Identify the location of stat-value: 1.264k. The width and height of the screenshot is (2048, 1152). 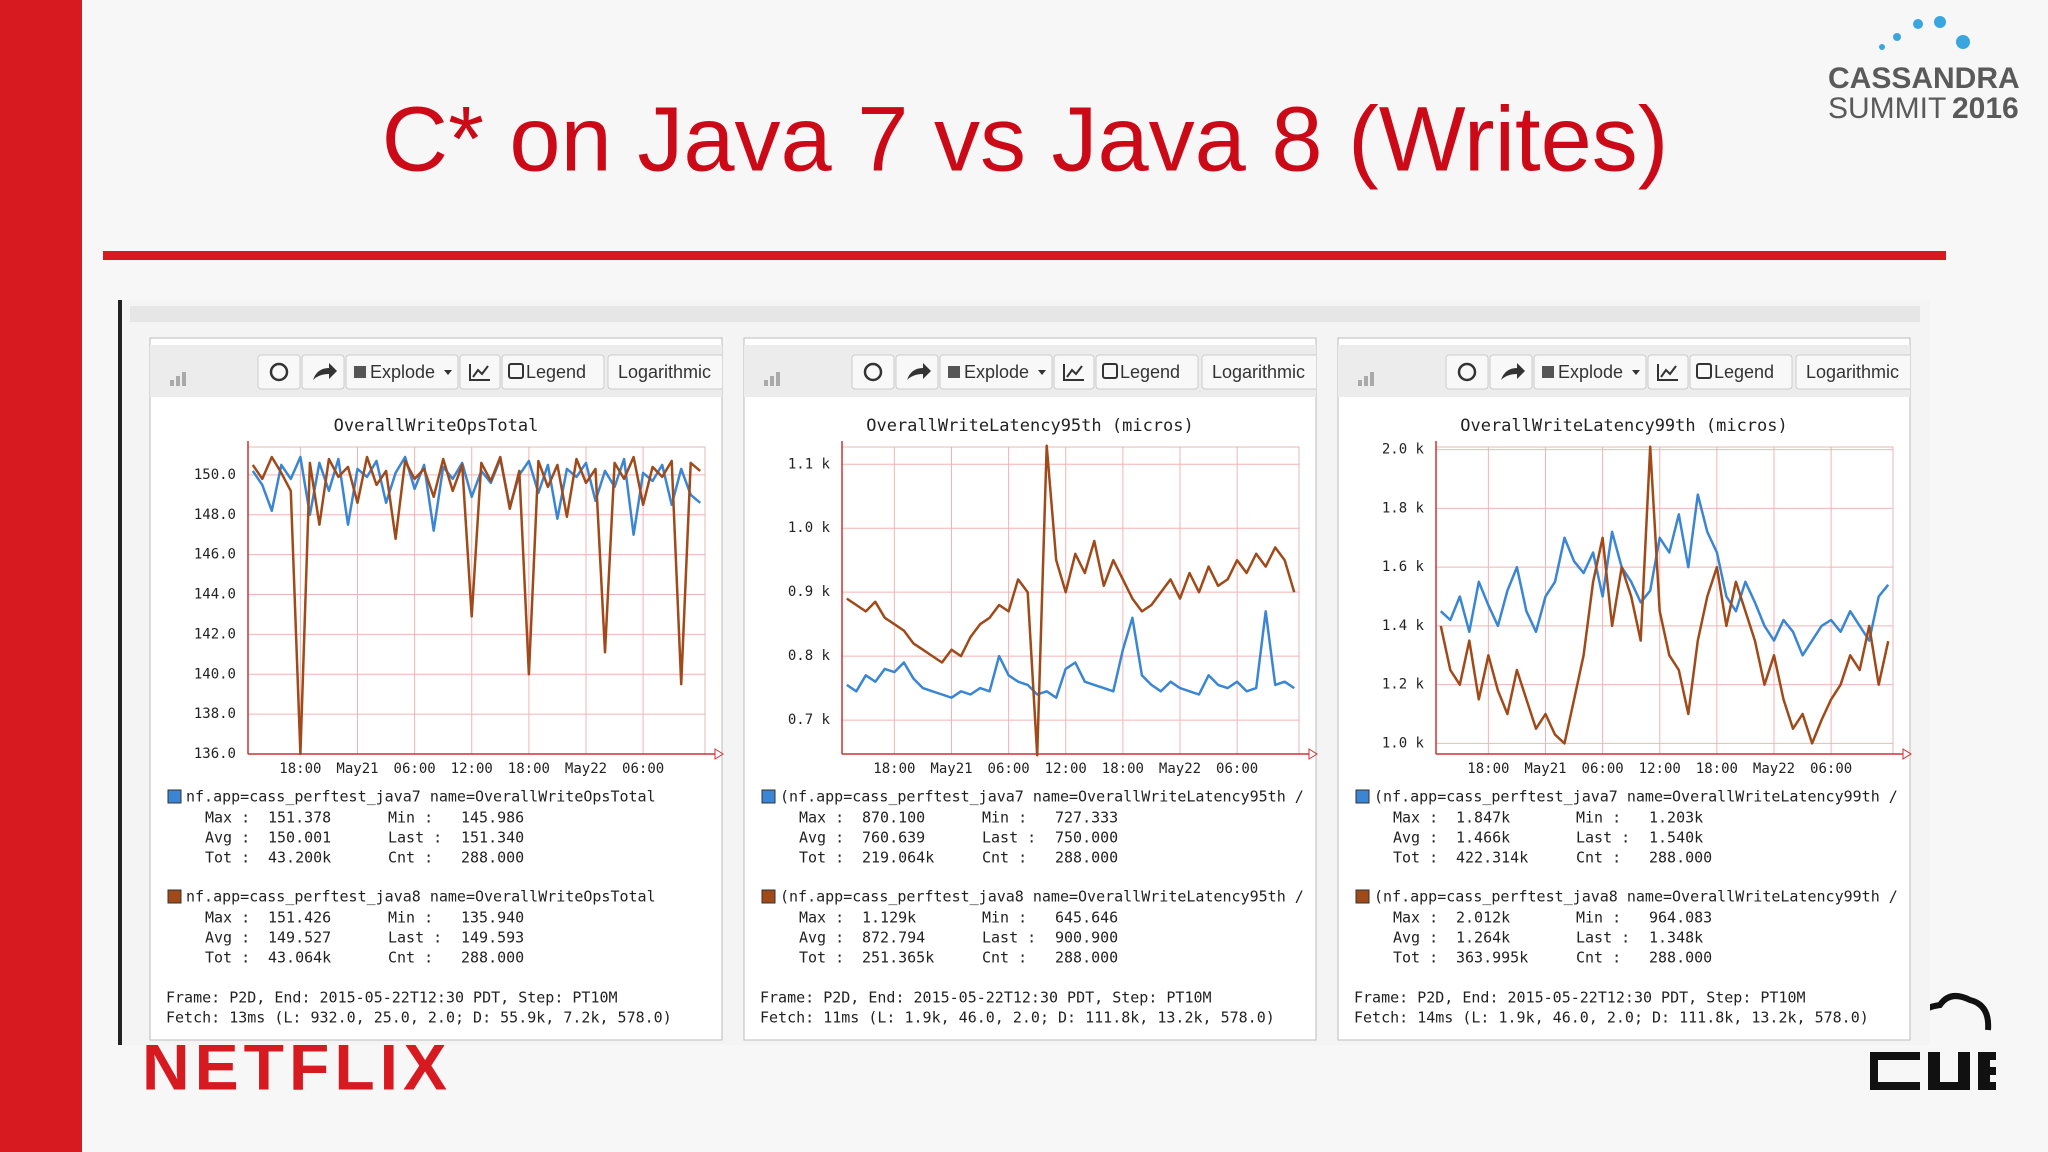
(1483, 938).